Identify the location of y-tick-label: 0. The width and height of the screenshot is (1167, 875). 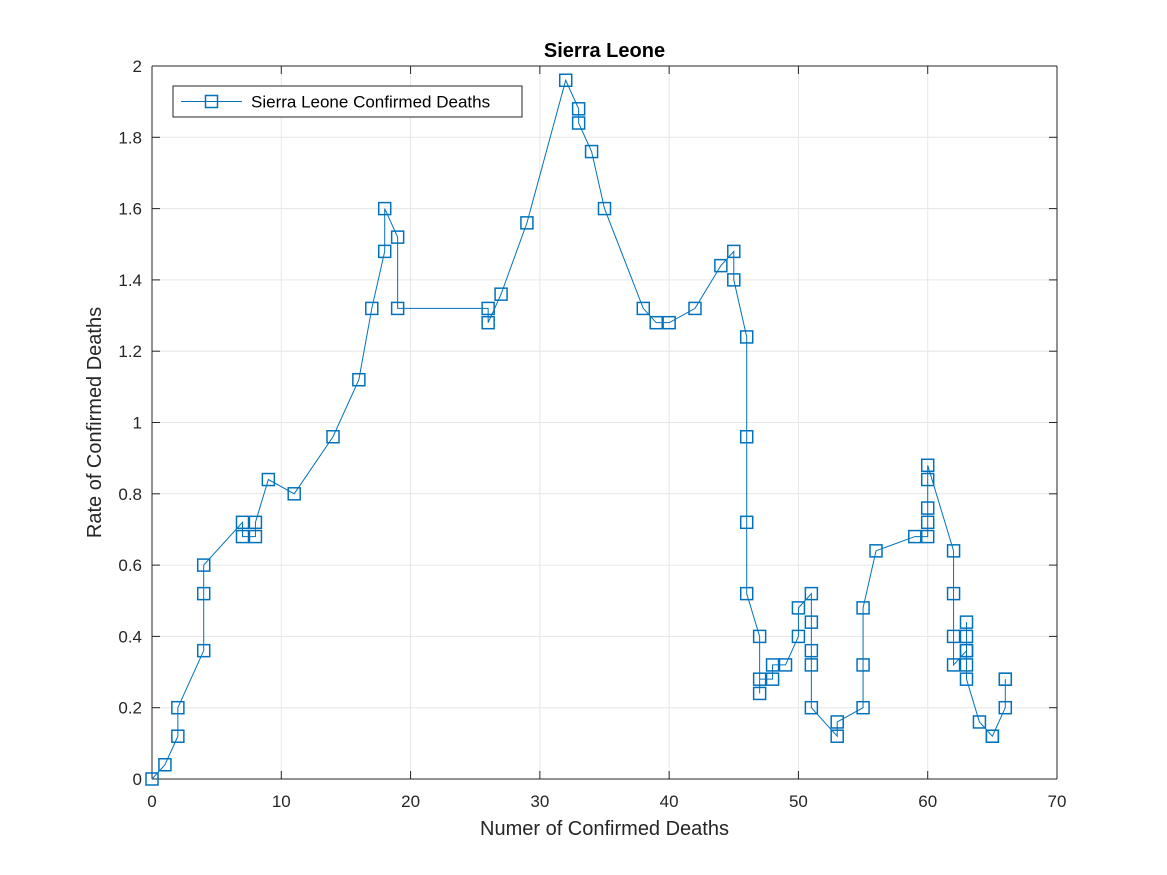
(137, 779).